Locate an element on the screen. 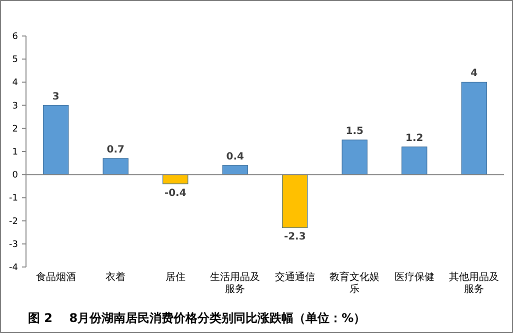  x-tick-label: 生活用品及服务 is located at coordinates (235, 283).